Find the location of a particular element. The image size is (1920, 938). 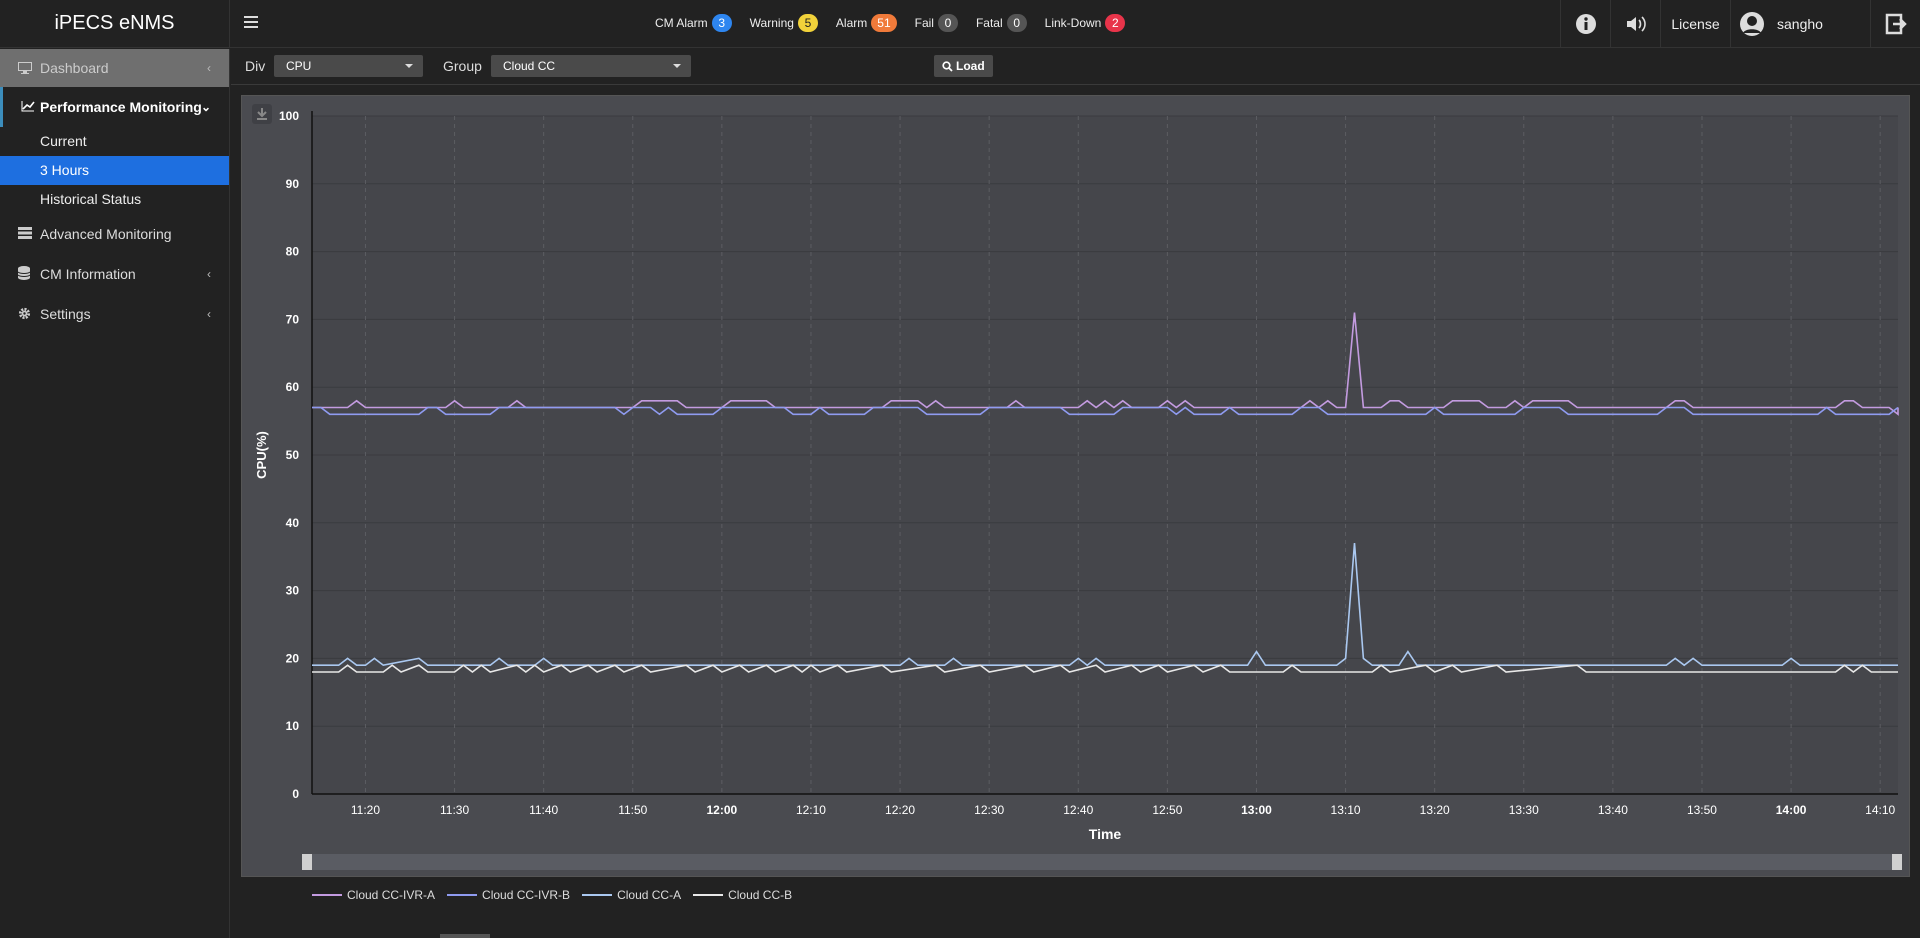

sidebar-item-label: Performance Monitoring is located at coordinates (121, 107).